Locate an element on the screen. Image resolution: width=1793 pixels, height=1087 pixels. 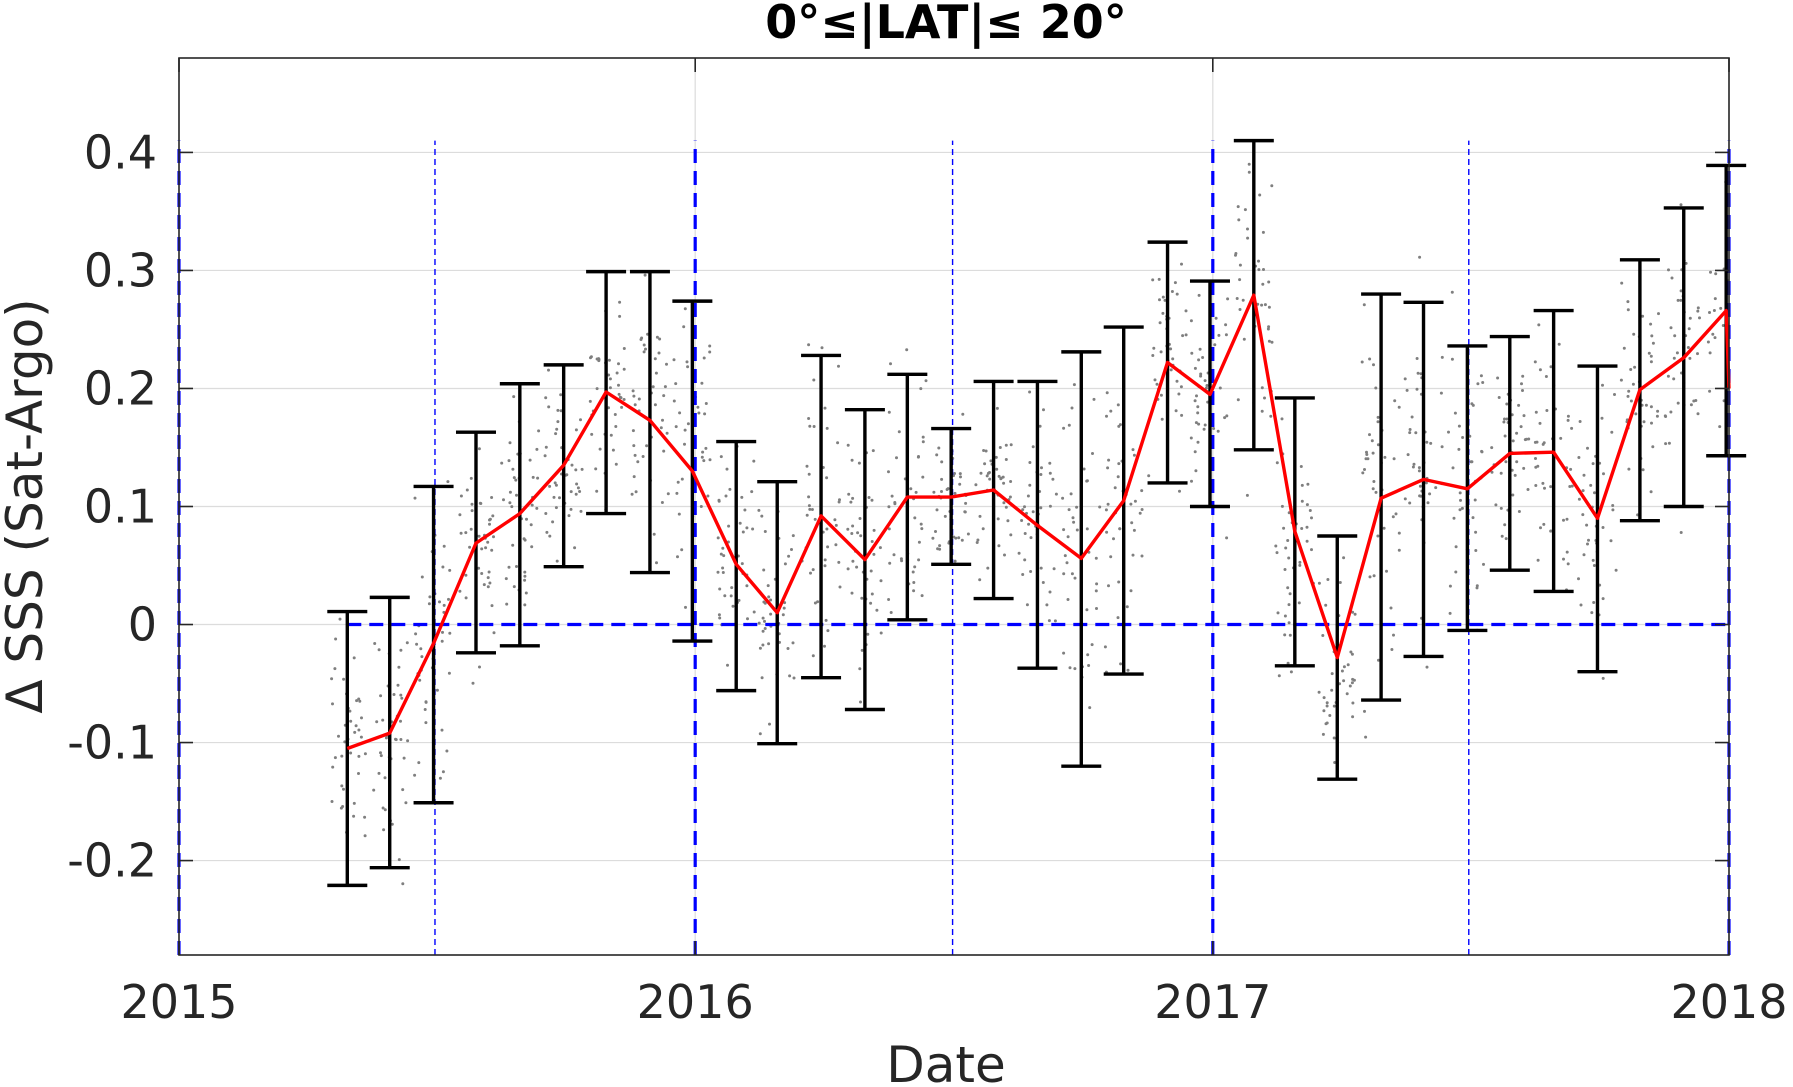
x-tick-label: 2015 is located at coordinates (178, 1002).